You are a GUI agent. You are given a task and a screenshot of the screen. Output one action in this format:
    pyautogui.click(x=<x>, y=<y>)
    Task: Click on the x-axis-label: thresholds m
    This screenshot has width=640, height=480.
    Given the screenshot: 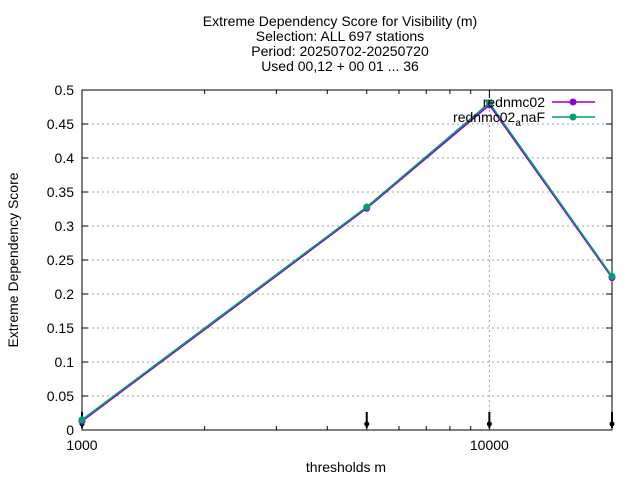 What is the action you would take?
    pyautogui.click(x=346, y=467)
    